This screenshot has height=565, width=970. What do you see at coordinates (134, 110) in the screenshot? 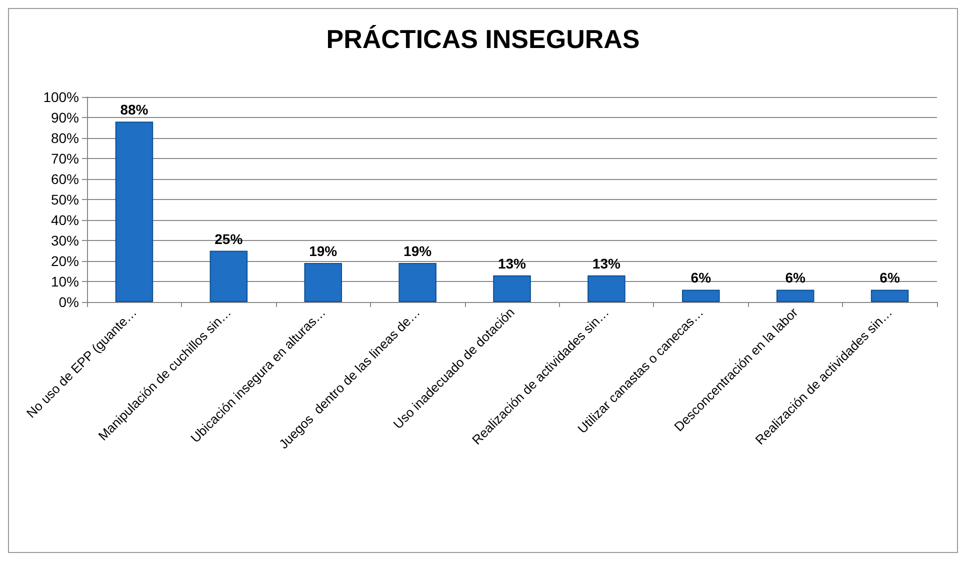
I see `data-label: 88%` at bounding box center [134, 110].